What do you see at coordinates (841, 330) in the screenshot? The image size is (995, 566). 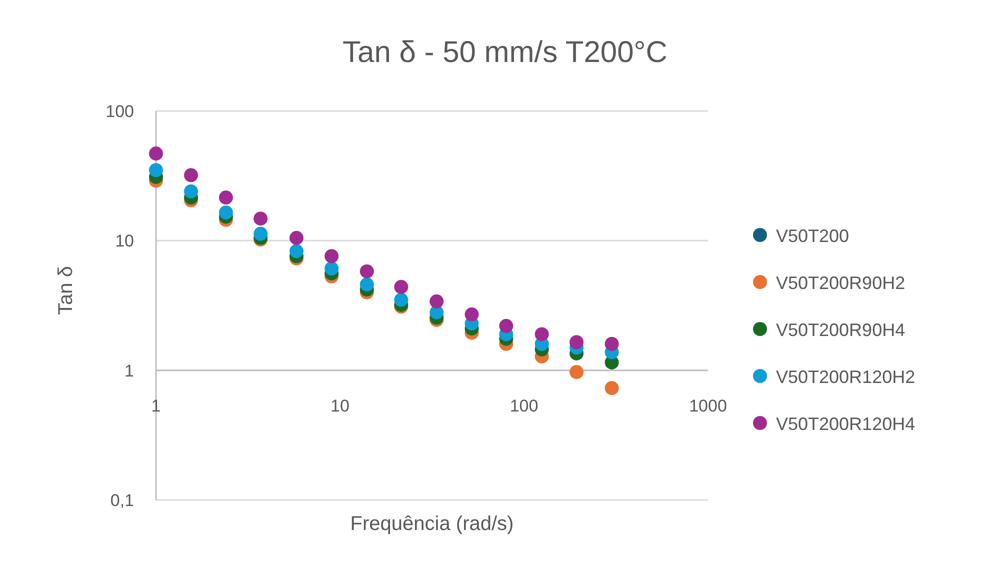 I see `legend-label: V50T200R90H4` at bounding box center [841, 330].